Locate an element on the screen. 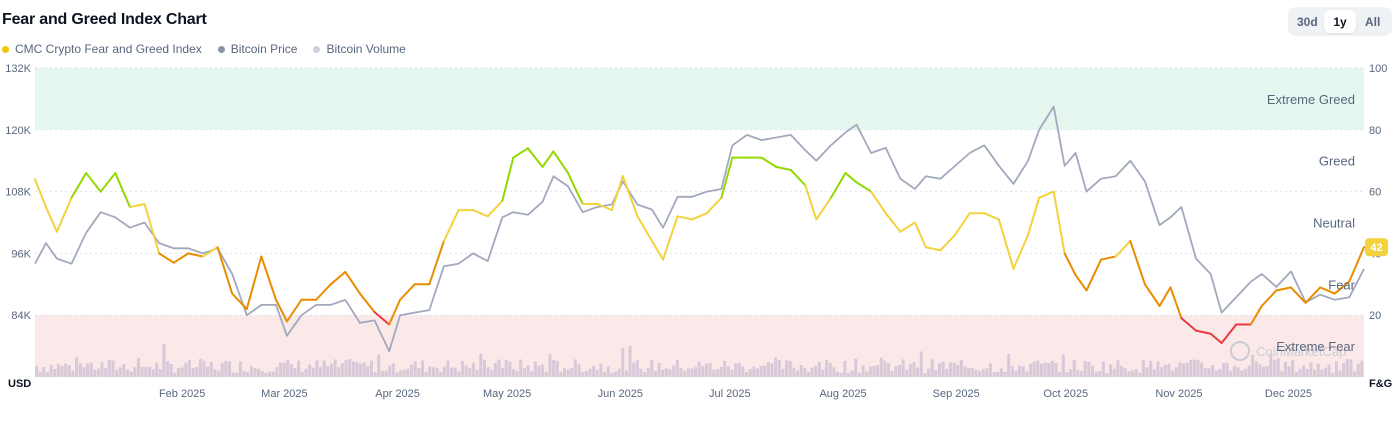 The width and height of the screenshot is (1400, 427). legend-dot-bitcoin-price is located at coordinates (221, 49).